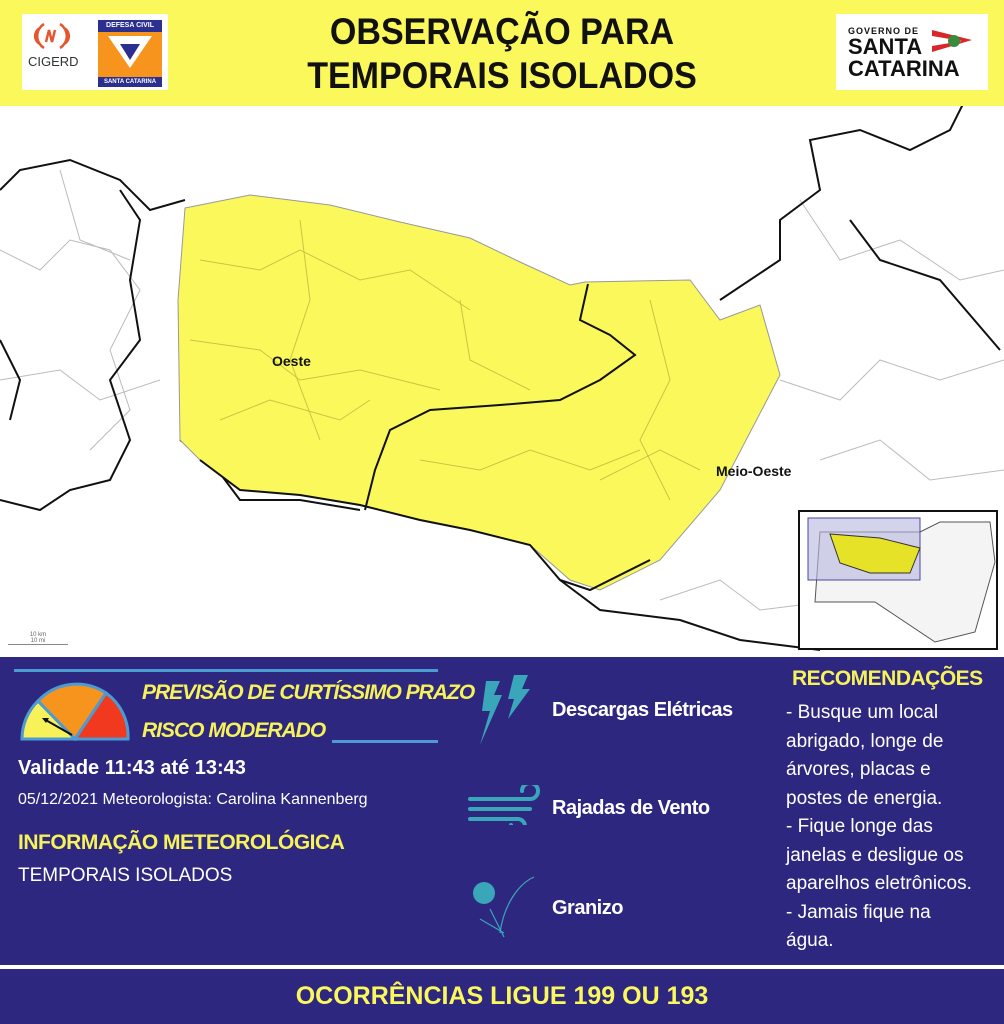 The width and height of the screenshot is (1004, 1024). I want to click on scale-mi: 10 mi, so click(38, 641).